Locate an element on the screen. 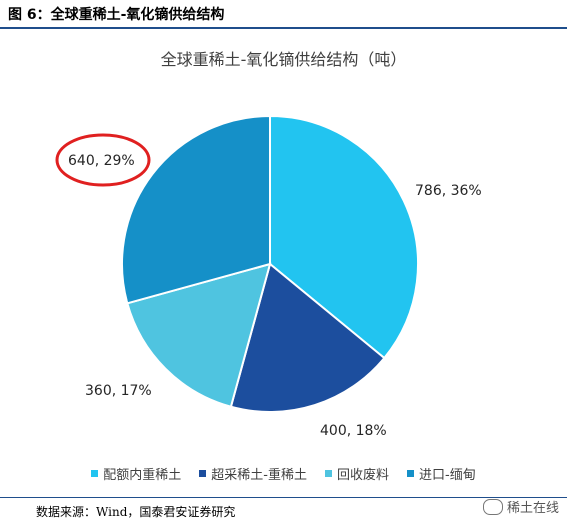 The height and width of the screenshot is (524, 567). legend-item-3: 进口-缅甸 is located at coordinates (441, 473).